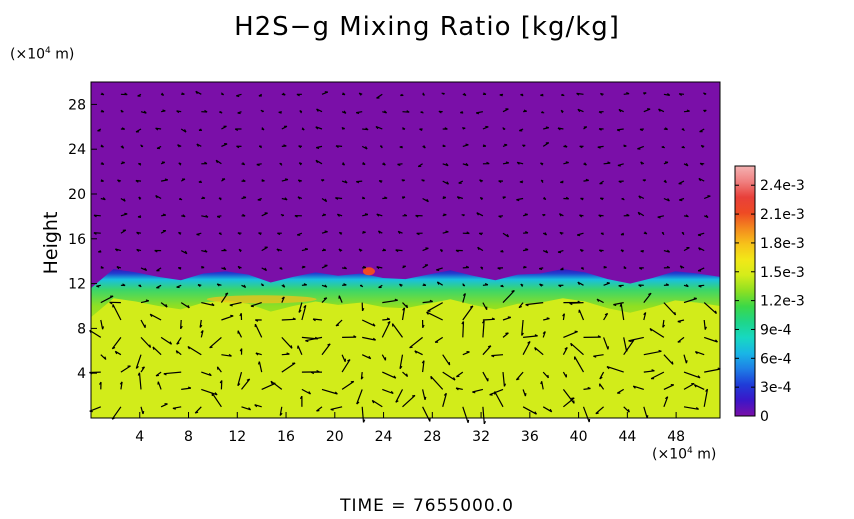 The width and height of the screenshot is (854, 519). I want to click on time-label: TIME = 7655000.0, so click(427, 506).